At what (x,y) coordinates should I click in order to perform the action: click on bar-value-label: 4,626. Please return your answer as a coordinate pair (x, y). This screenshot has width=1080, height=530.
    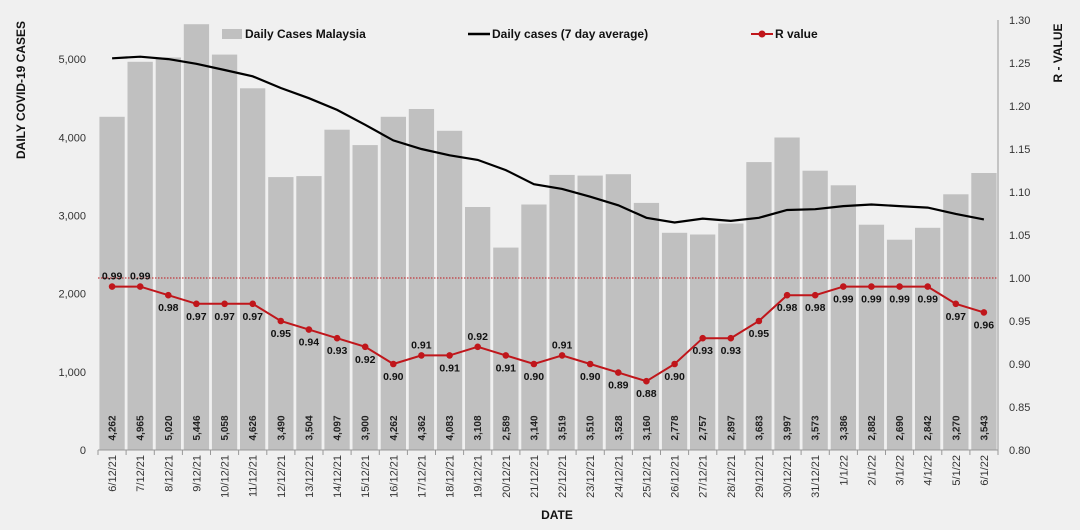
    Looking at the image, I should click on (253, 427).